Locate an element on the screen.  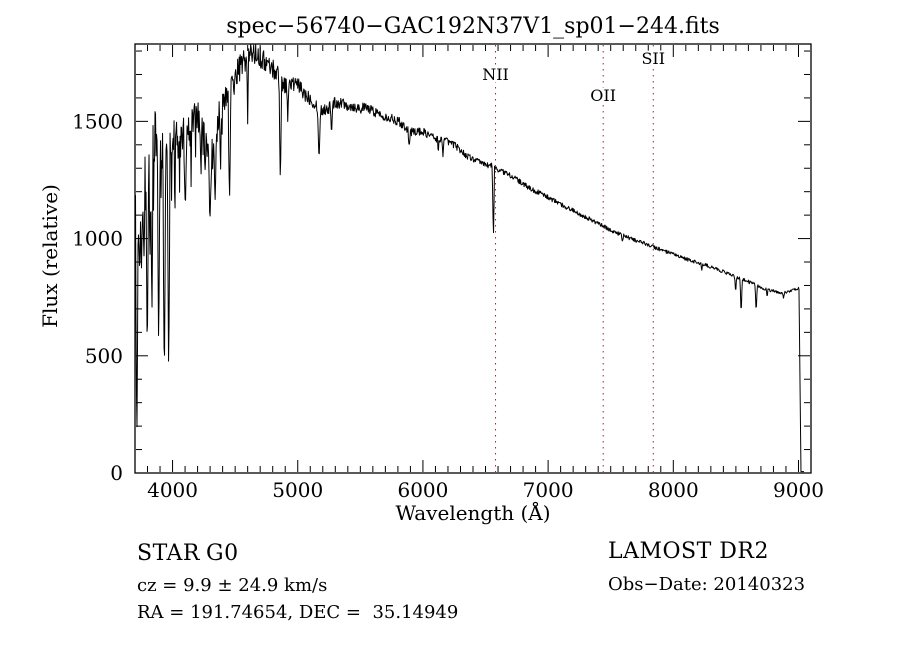
x-axis-label: Wavelength (Å) is located at coordinates (472, 512).